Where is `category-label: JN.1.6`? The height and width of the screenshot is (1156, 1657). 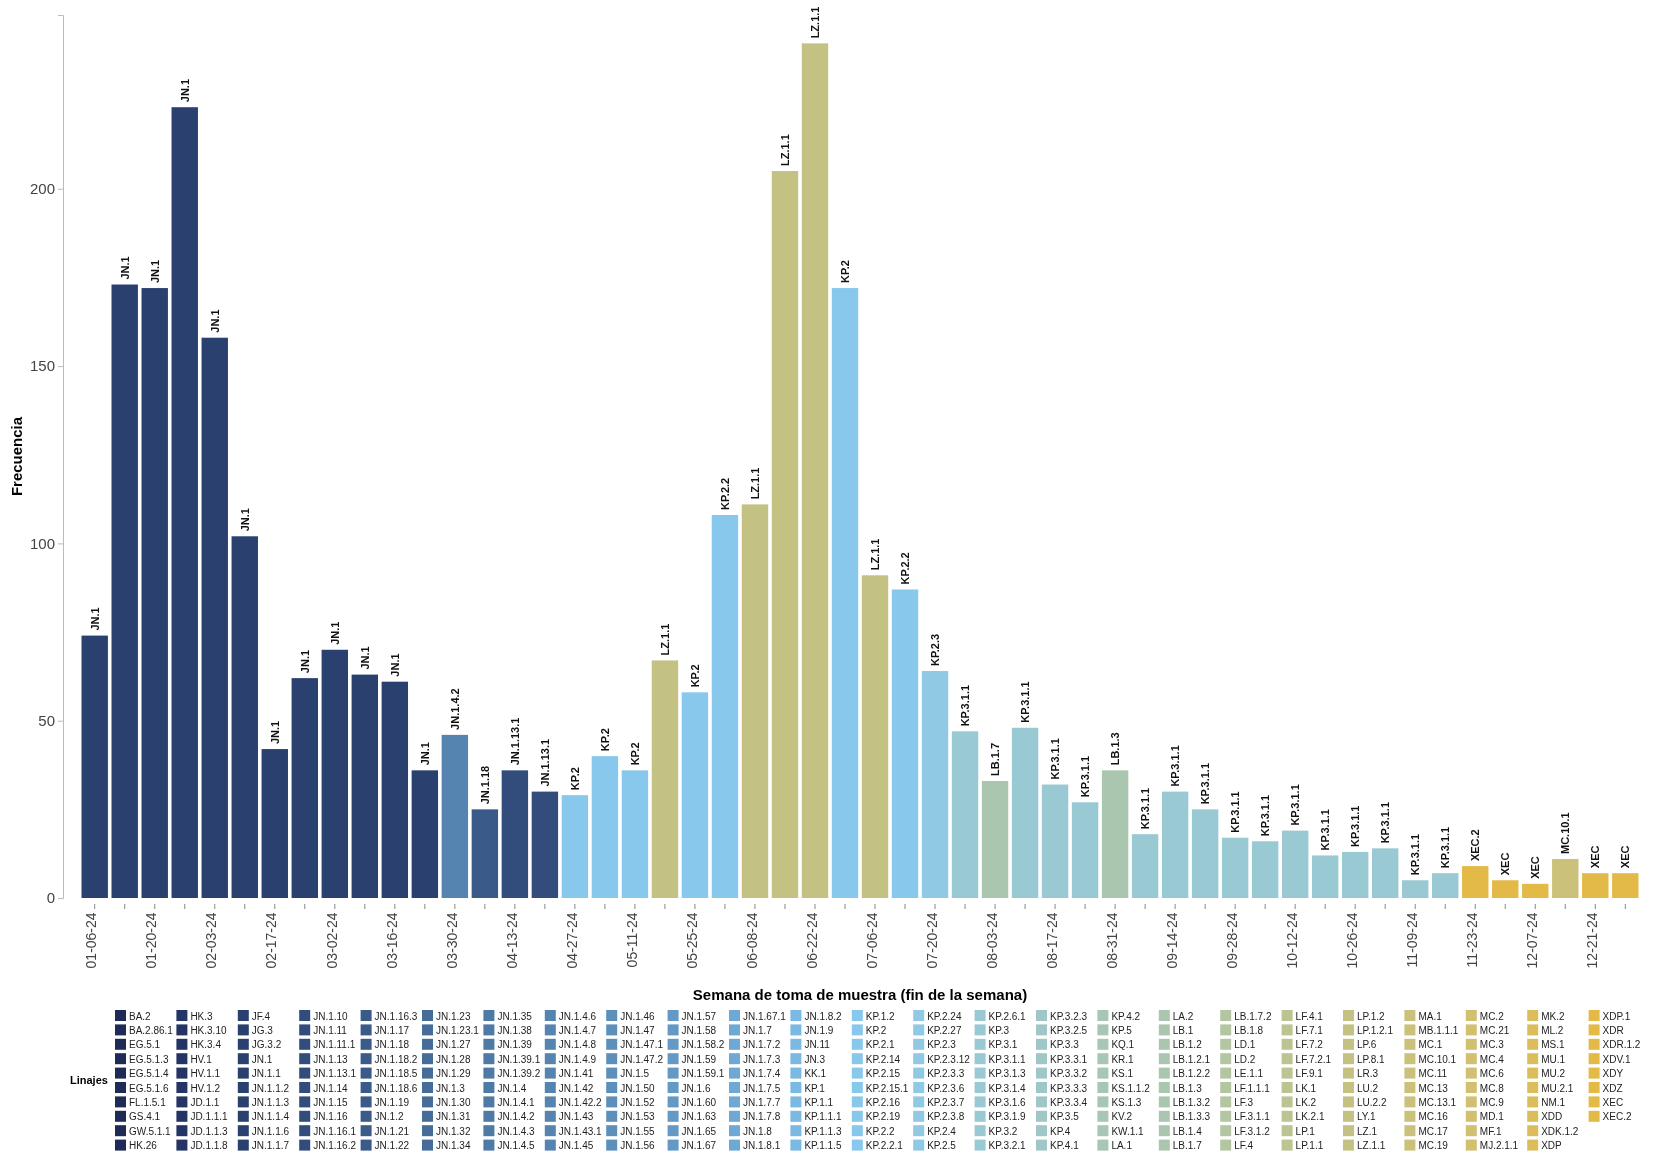 category-label: JN.1.6 is located at coordinates (696, 1088).